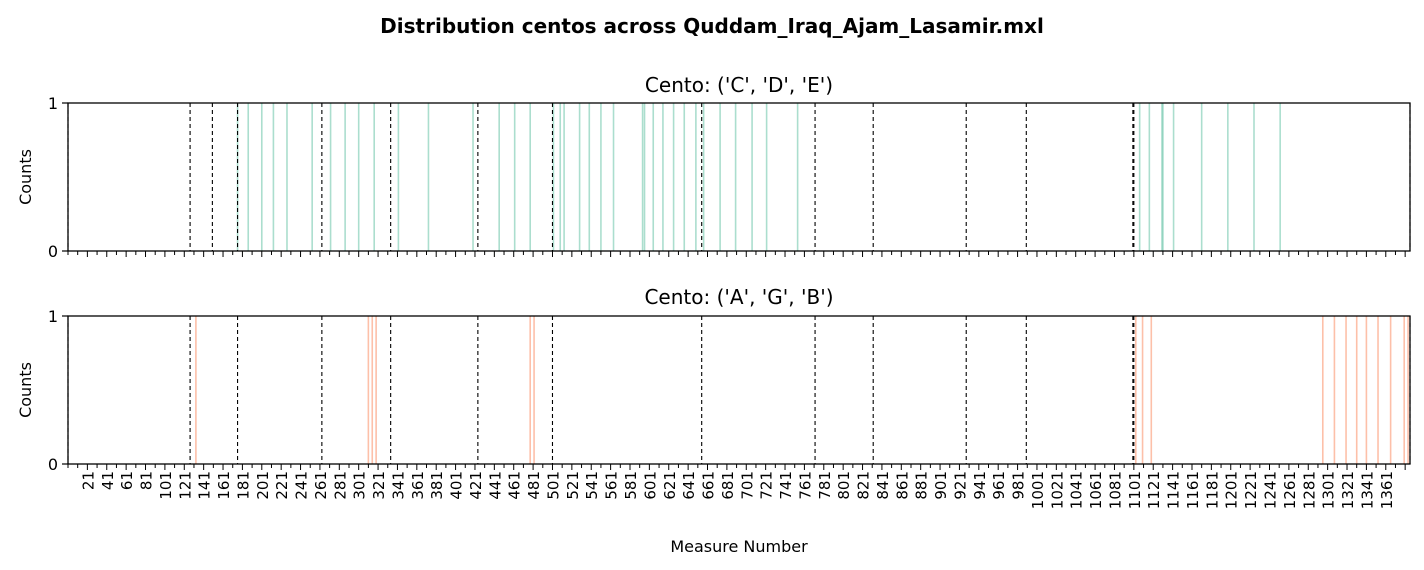  I want to click on x-tick-label: 261, so click(321, 485).